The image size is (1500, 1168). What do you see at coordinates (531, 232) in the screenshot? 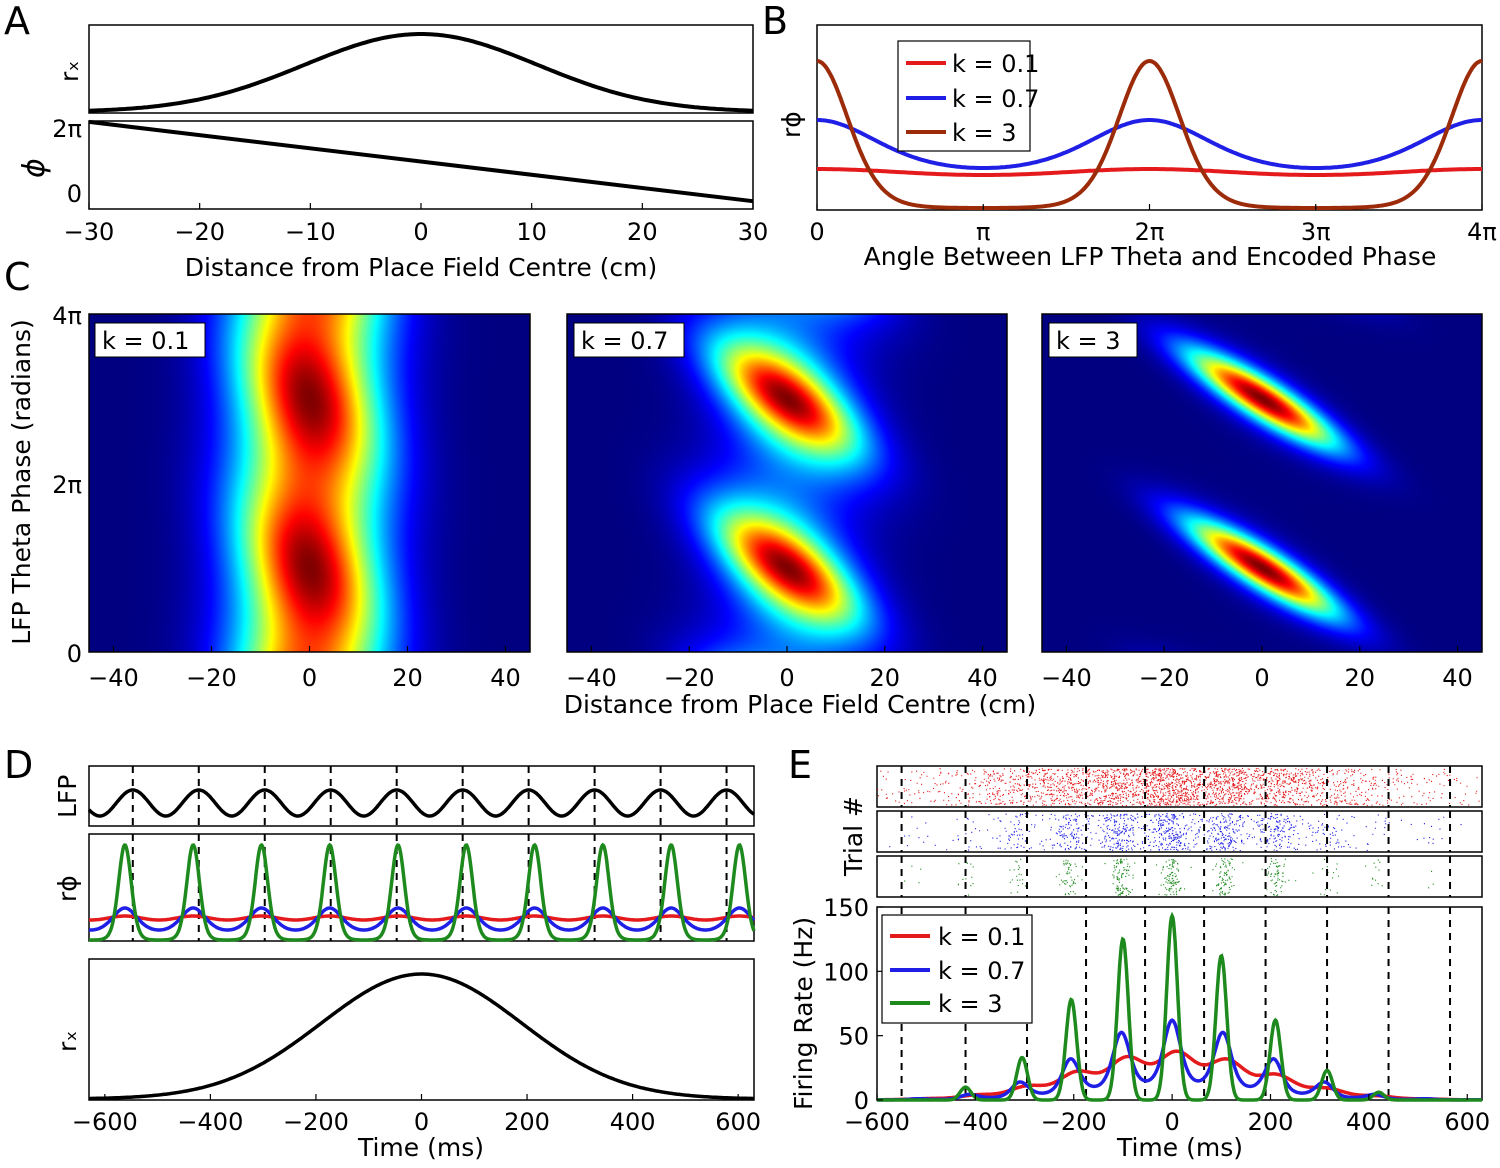
I see `a-xtick-label: 10` at bounding box center [531, 232].